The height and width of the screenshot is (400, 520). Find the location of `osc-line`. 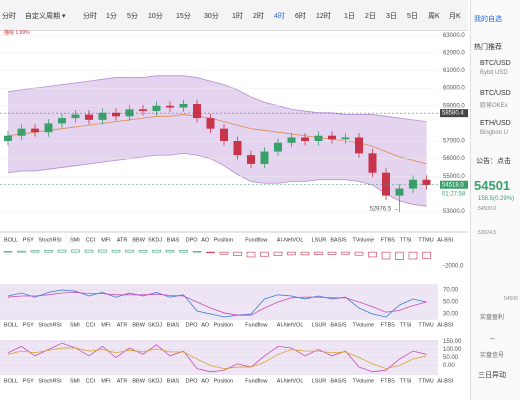

osc-line is located at coordinates (217, 357).